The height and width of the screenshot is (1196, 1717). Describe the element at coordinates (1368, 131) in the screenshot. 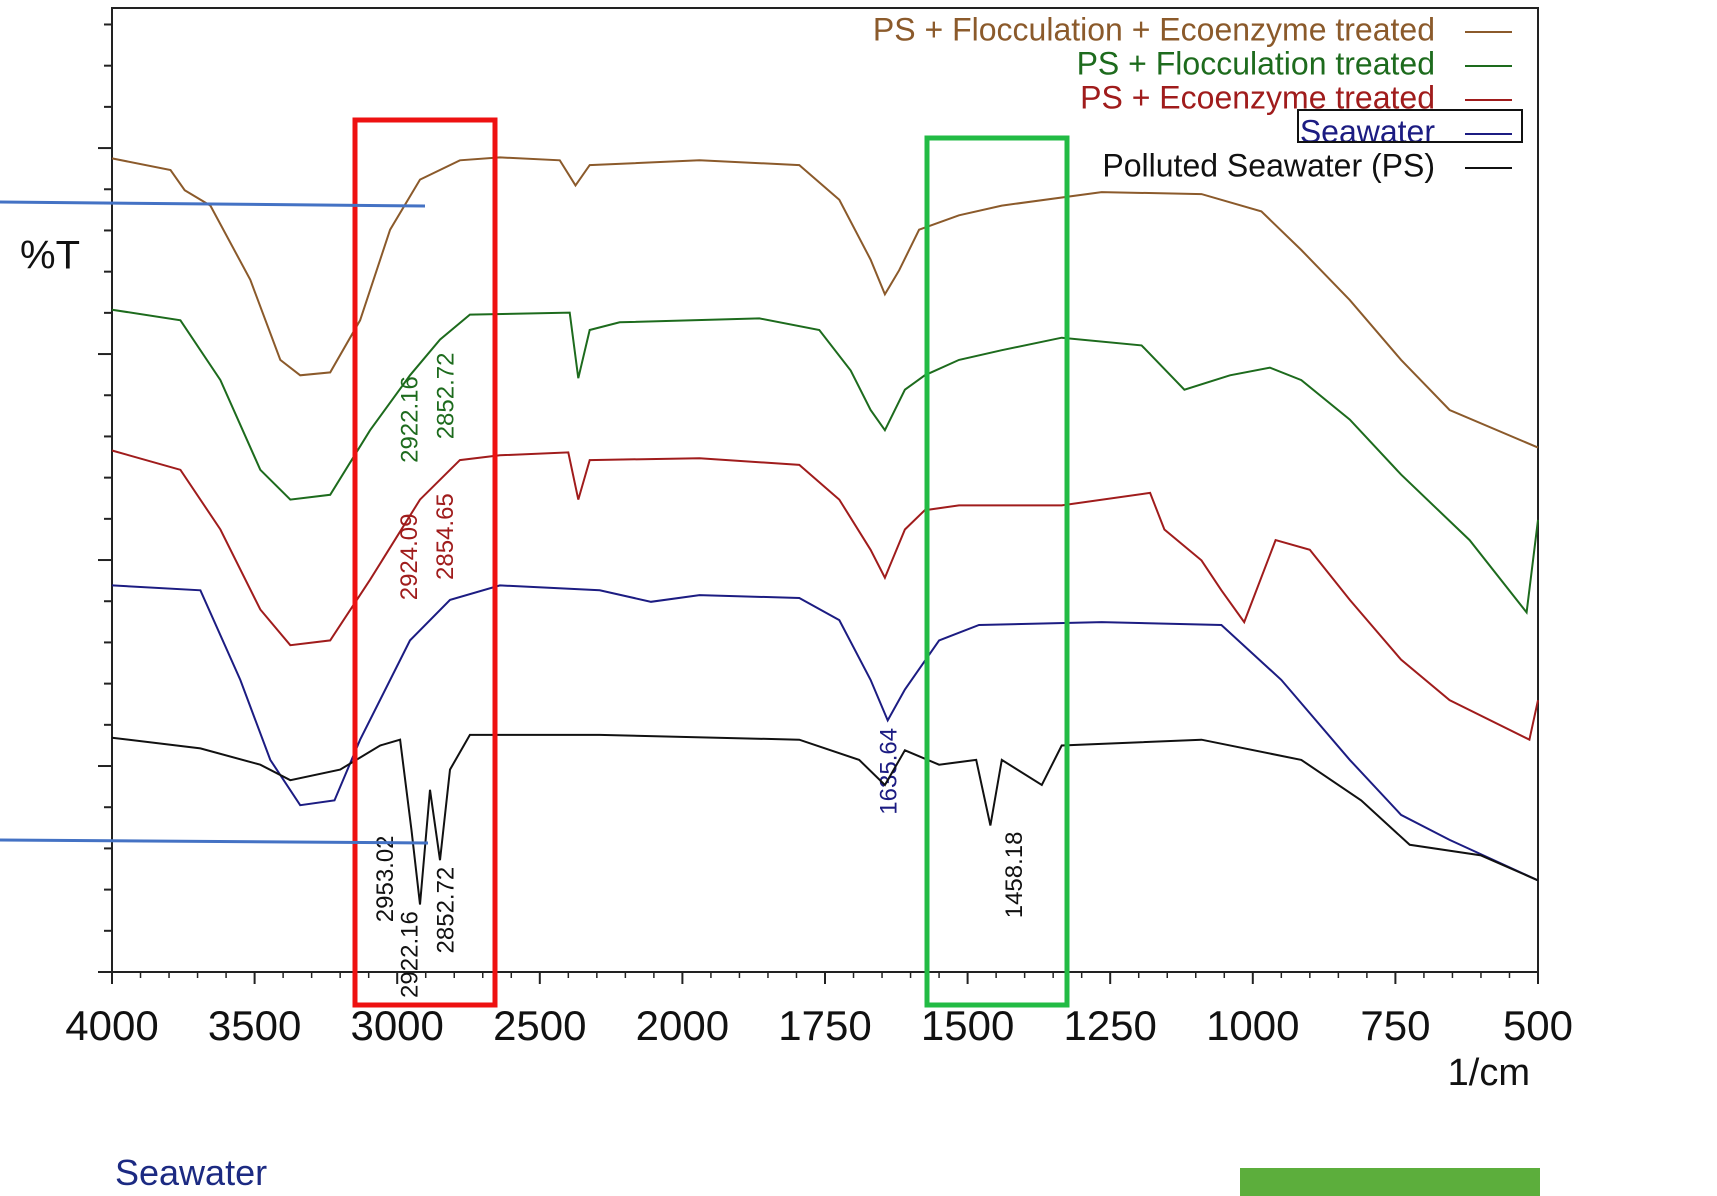

I see `legend-label: Seawater` at that location.